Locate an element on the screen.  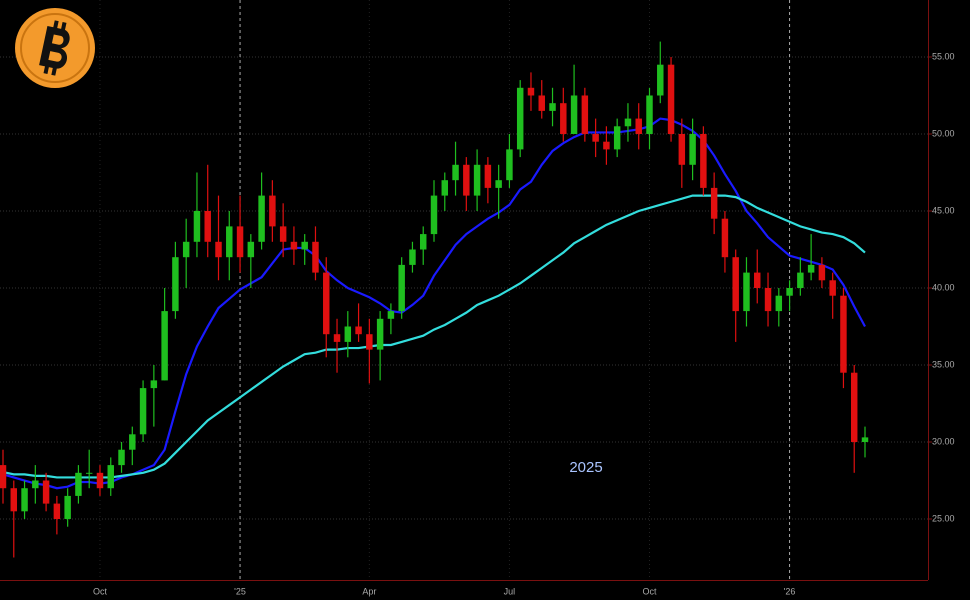
x-tick-label: Apr is located at coordinates (369, 591).